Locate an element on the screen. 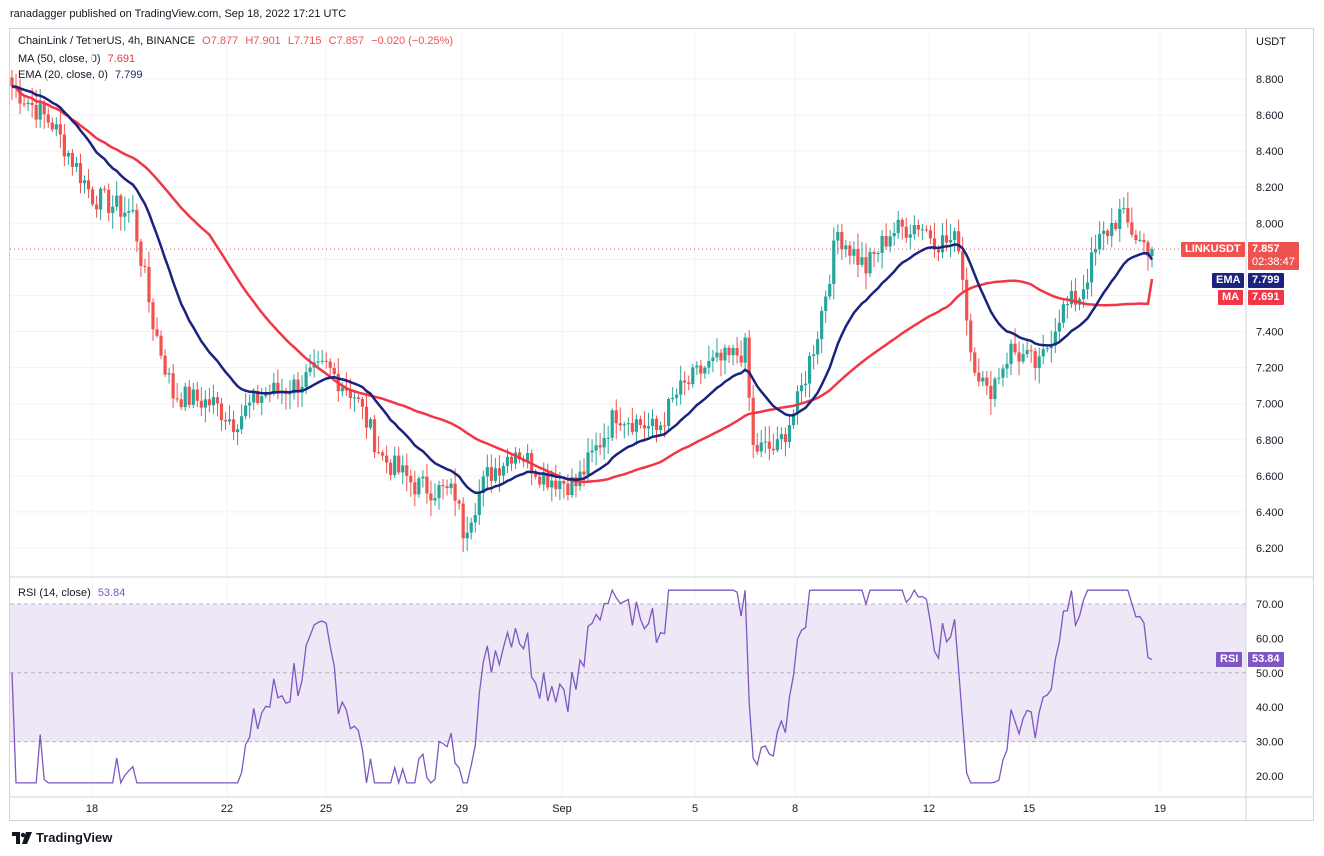 This screenshot has height=856, width=1324. tradingview-logo: TradingView is located at coordinates (62, 837).